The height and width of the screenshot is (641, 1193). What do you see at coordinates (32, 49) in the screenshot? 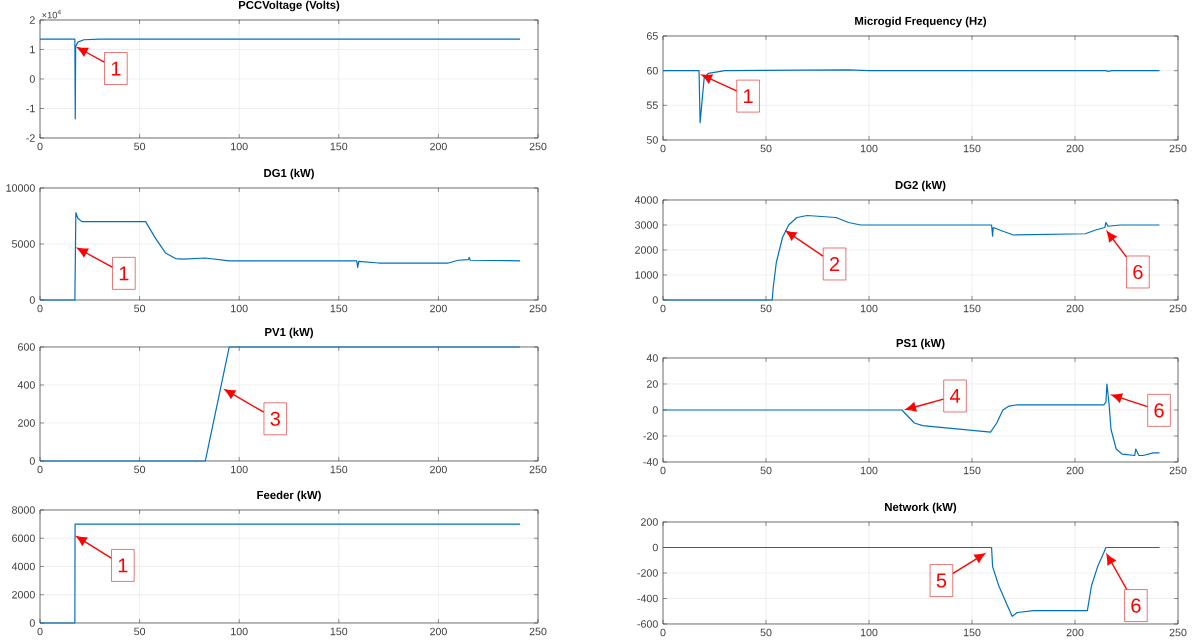
I see `y-tick-label: 1` at bounding box center [32, 49].